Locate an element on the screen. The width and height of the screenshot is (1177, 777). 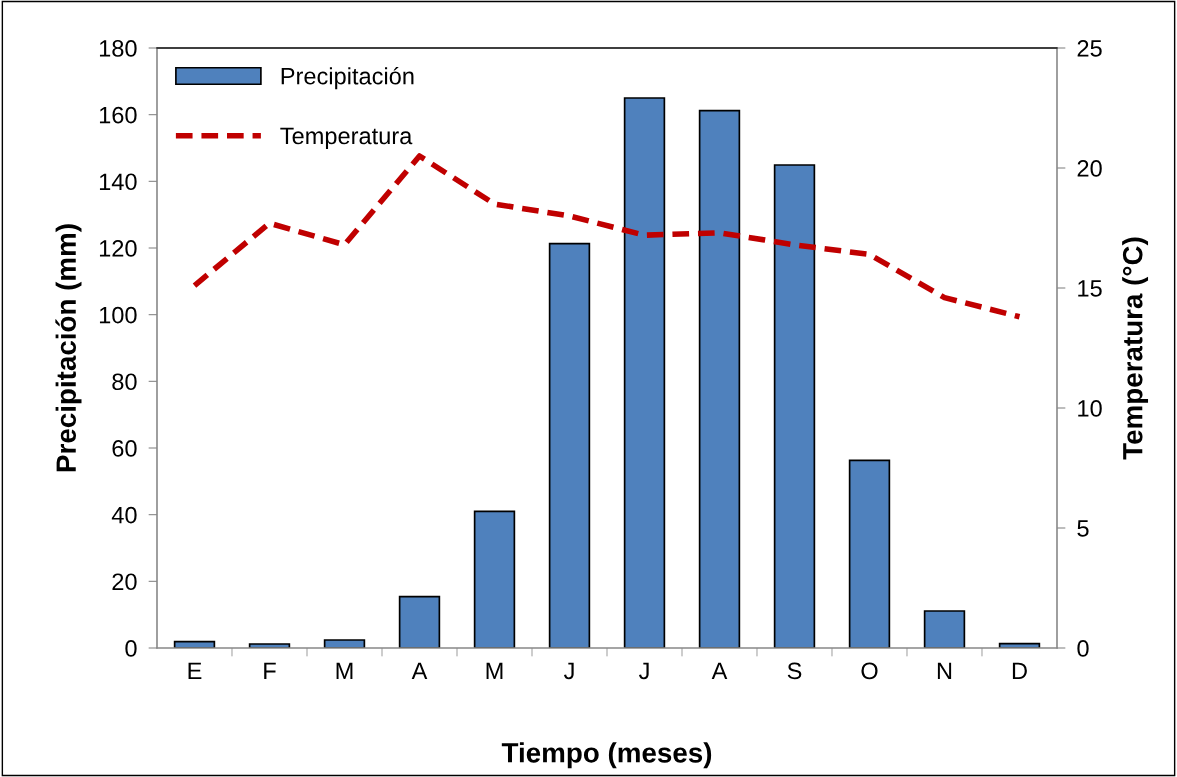
y-tick-label: 140 is located at coordinates (118, 182).